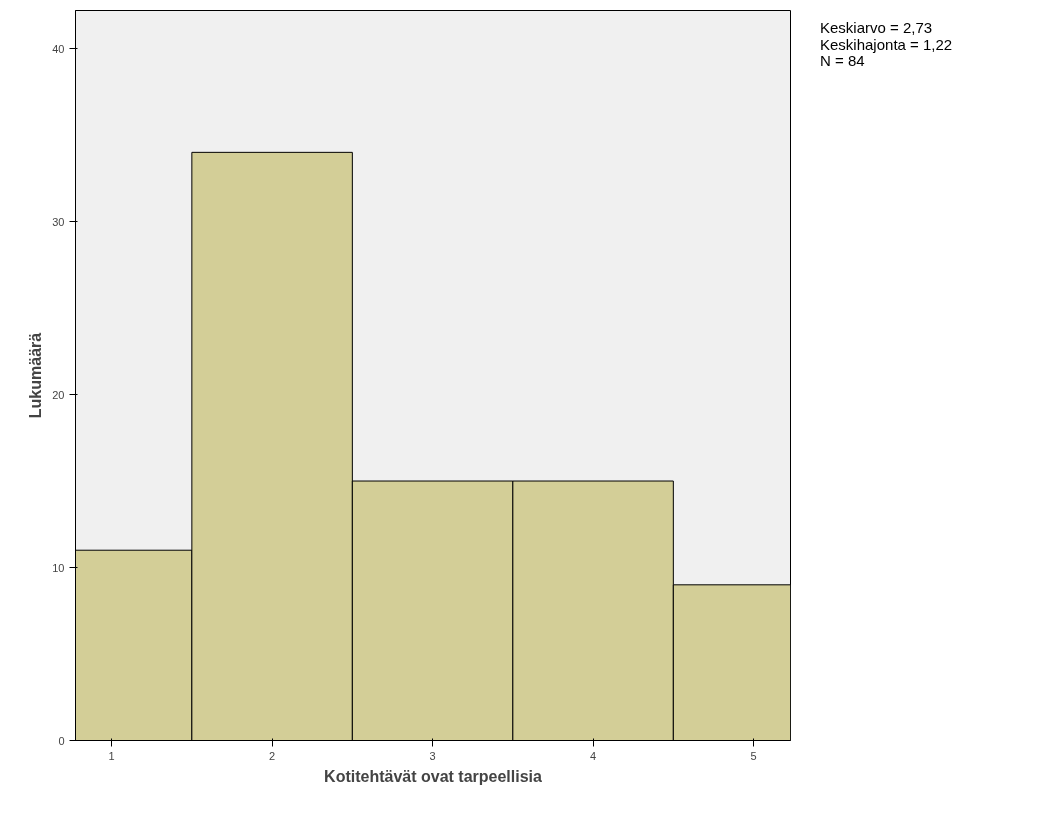 The width and height of the screenshot is (1040, 836). I want to click on y-tick-label: 30, so click(58, 221).